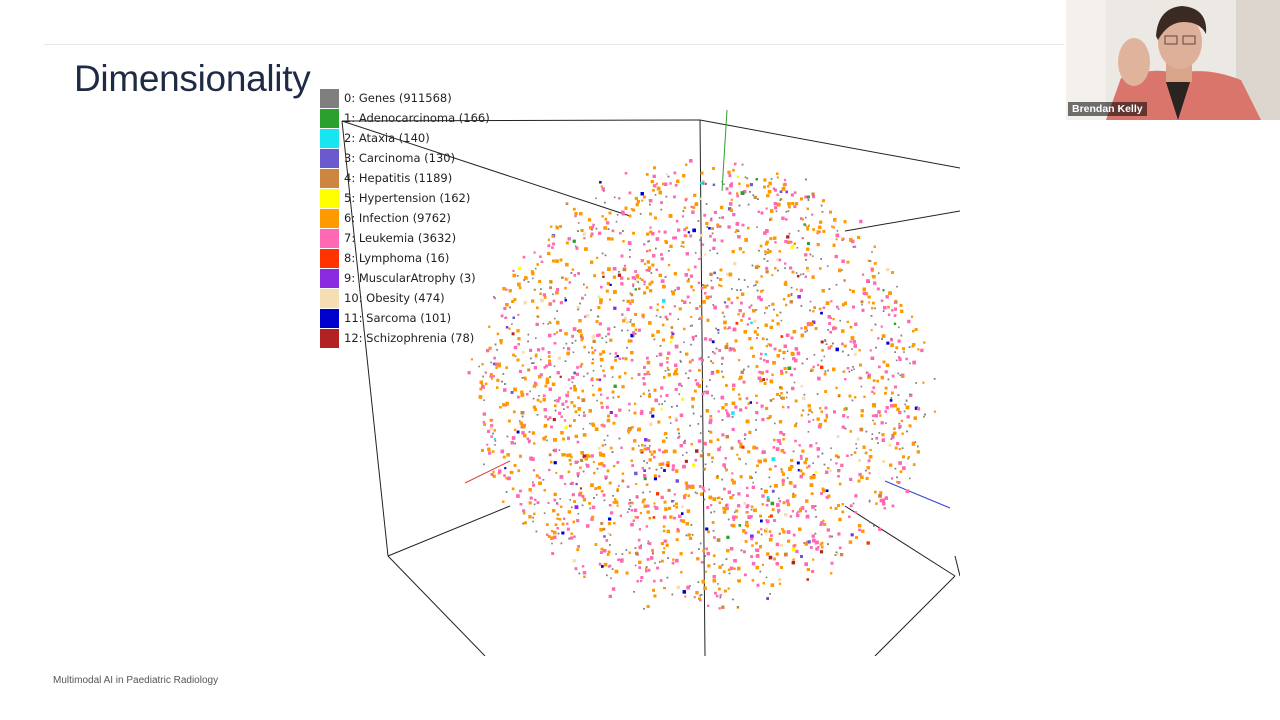 The width and height of the screenshot is (1280, 720). What do you see at coordinates (449, 531) in the screenshot?
I see `bounding-box-edge` at bounding box center [449, 531].